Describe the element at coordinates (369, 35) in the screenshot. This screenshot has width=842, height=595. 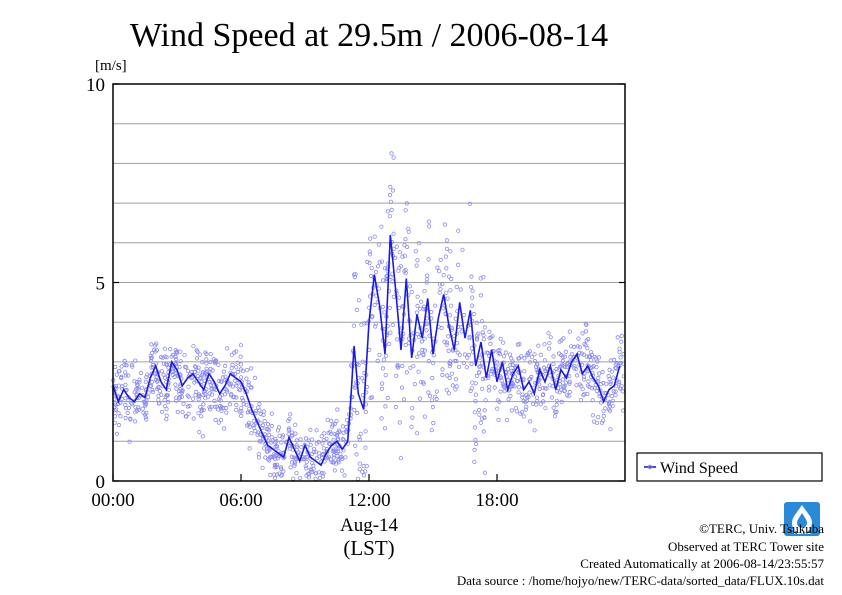
I see `chart-title: Wind Speed at 29.5m / 2006-08-14` at that location.